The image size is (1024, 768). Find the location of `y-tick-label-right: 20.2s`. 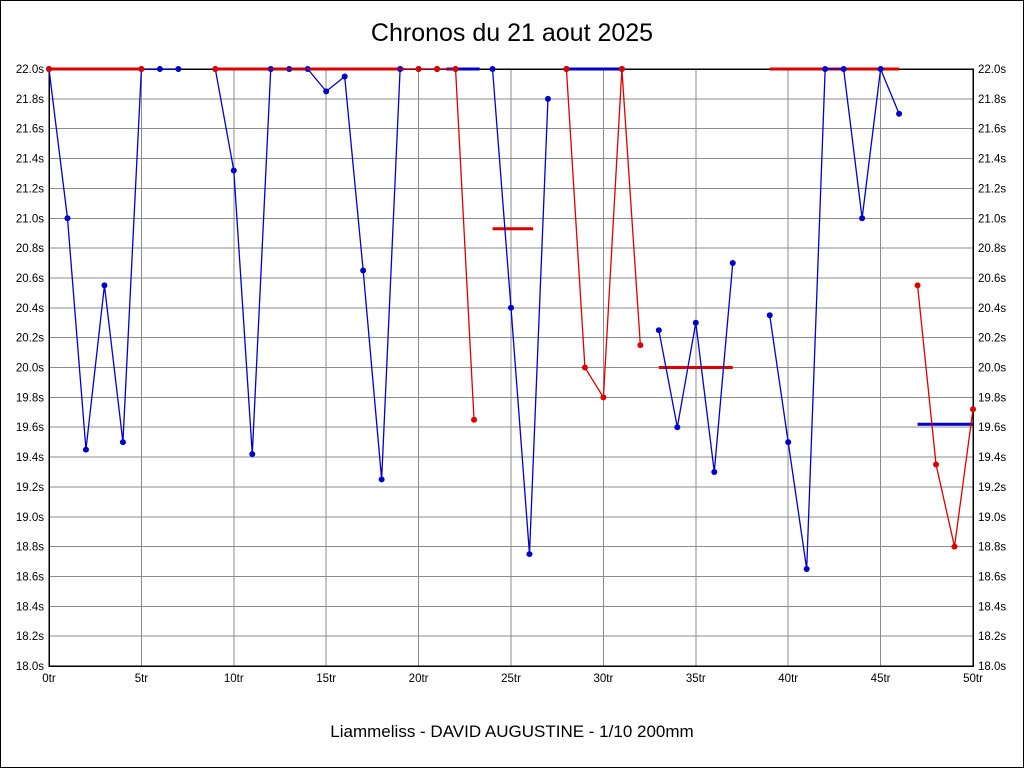

y-tick-label-right: 20.2s is located at coordinates (992, 339).